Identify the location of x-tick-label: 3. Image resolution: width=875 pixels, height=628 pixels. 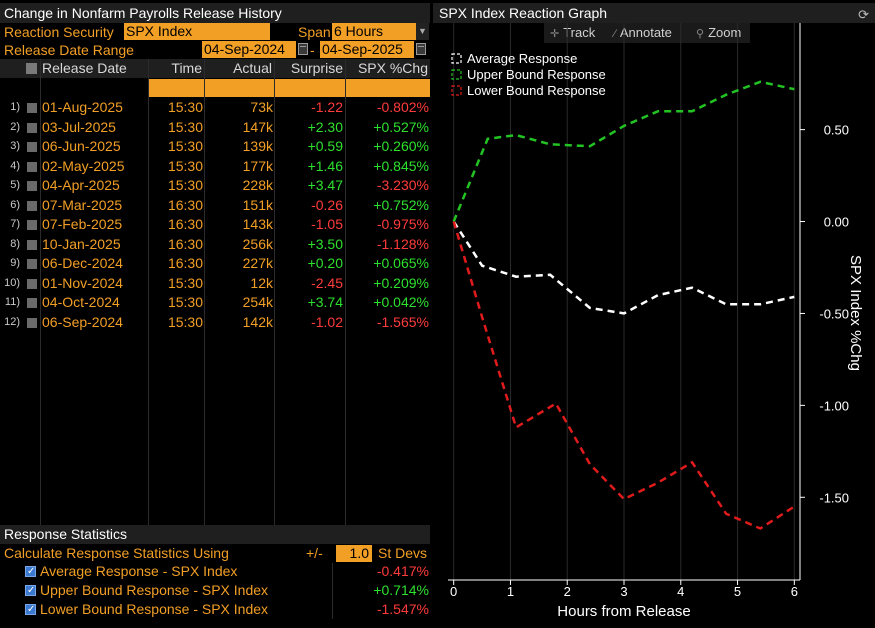
(623, 591).